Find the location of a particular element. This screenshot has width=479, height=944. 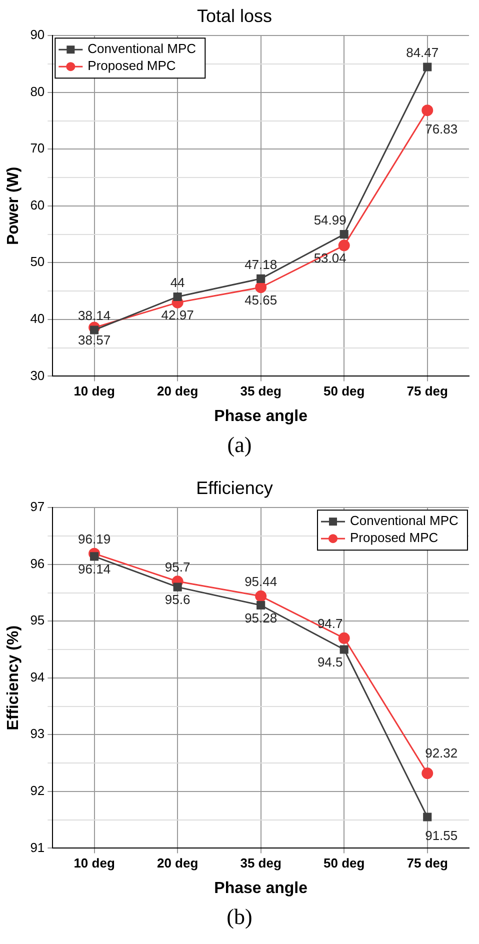

y-tick-label: 92 is located at coordinates (37, 790).